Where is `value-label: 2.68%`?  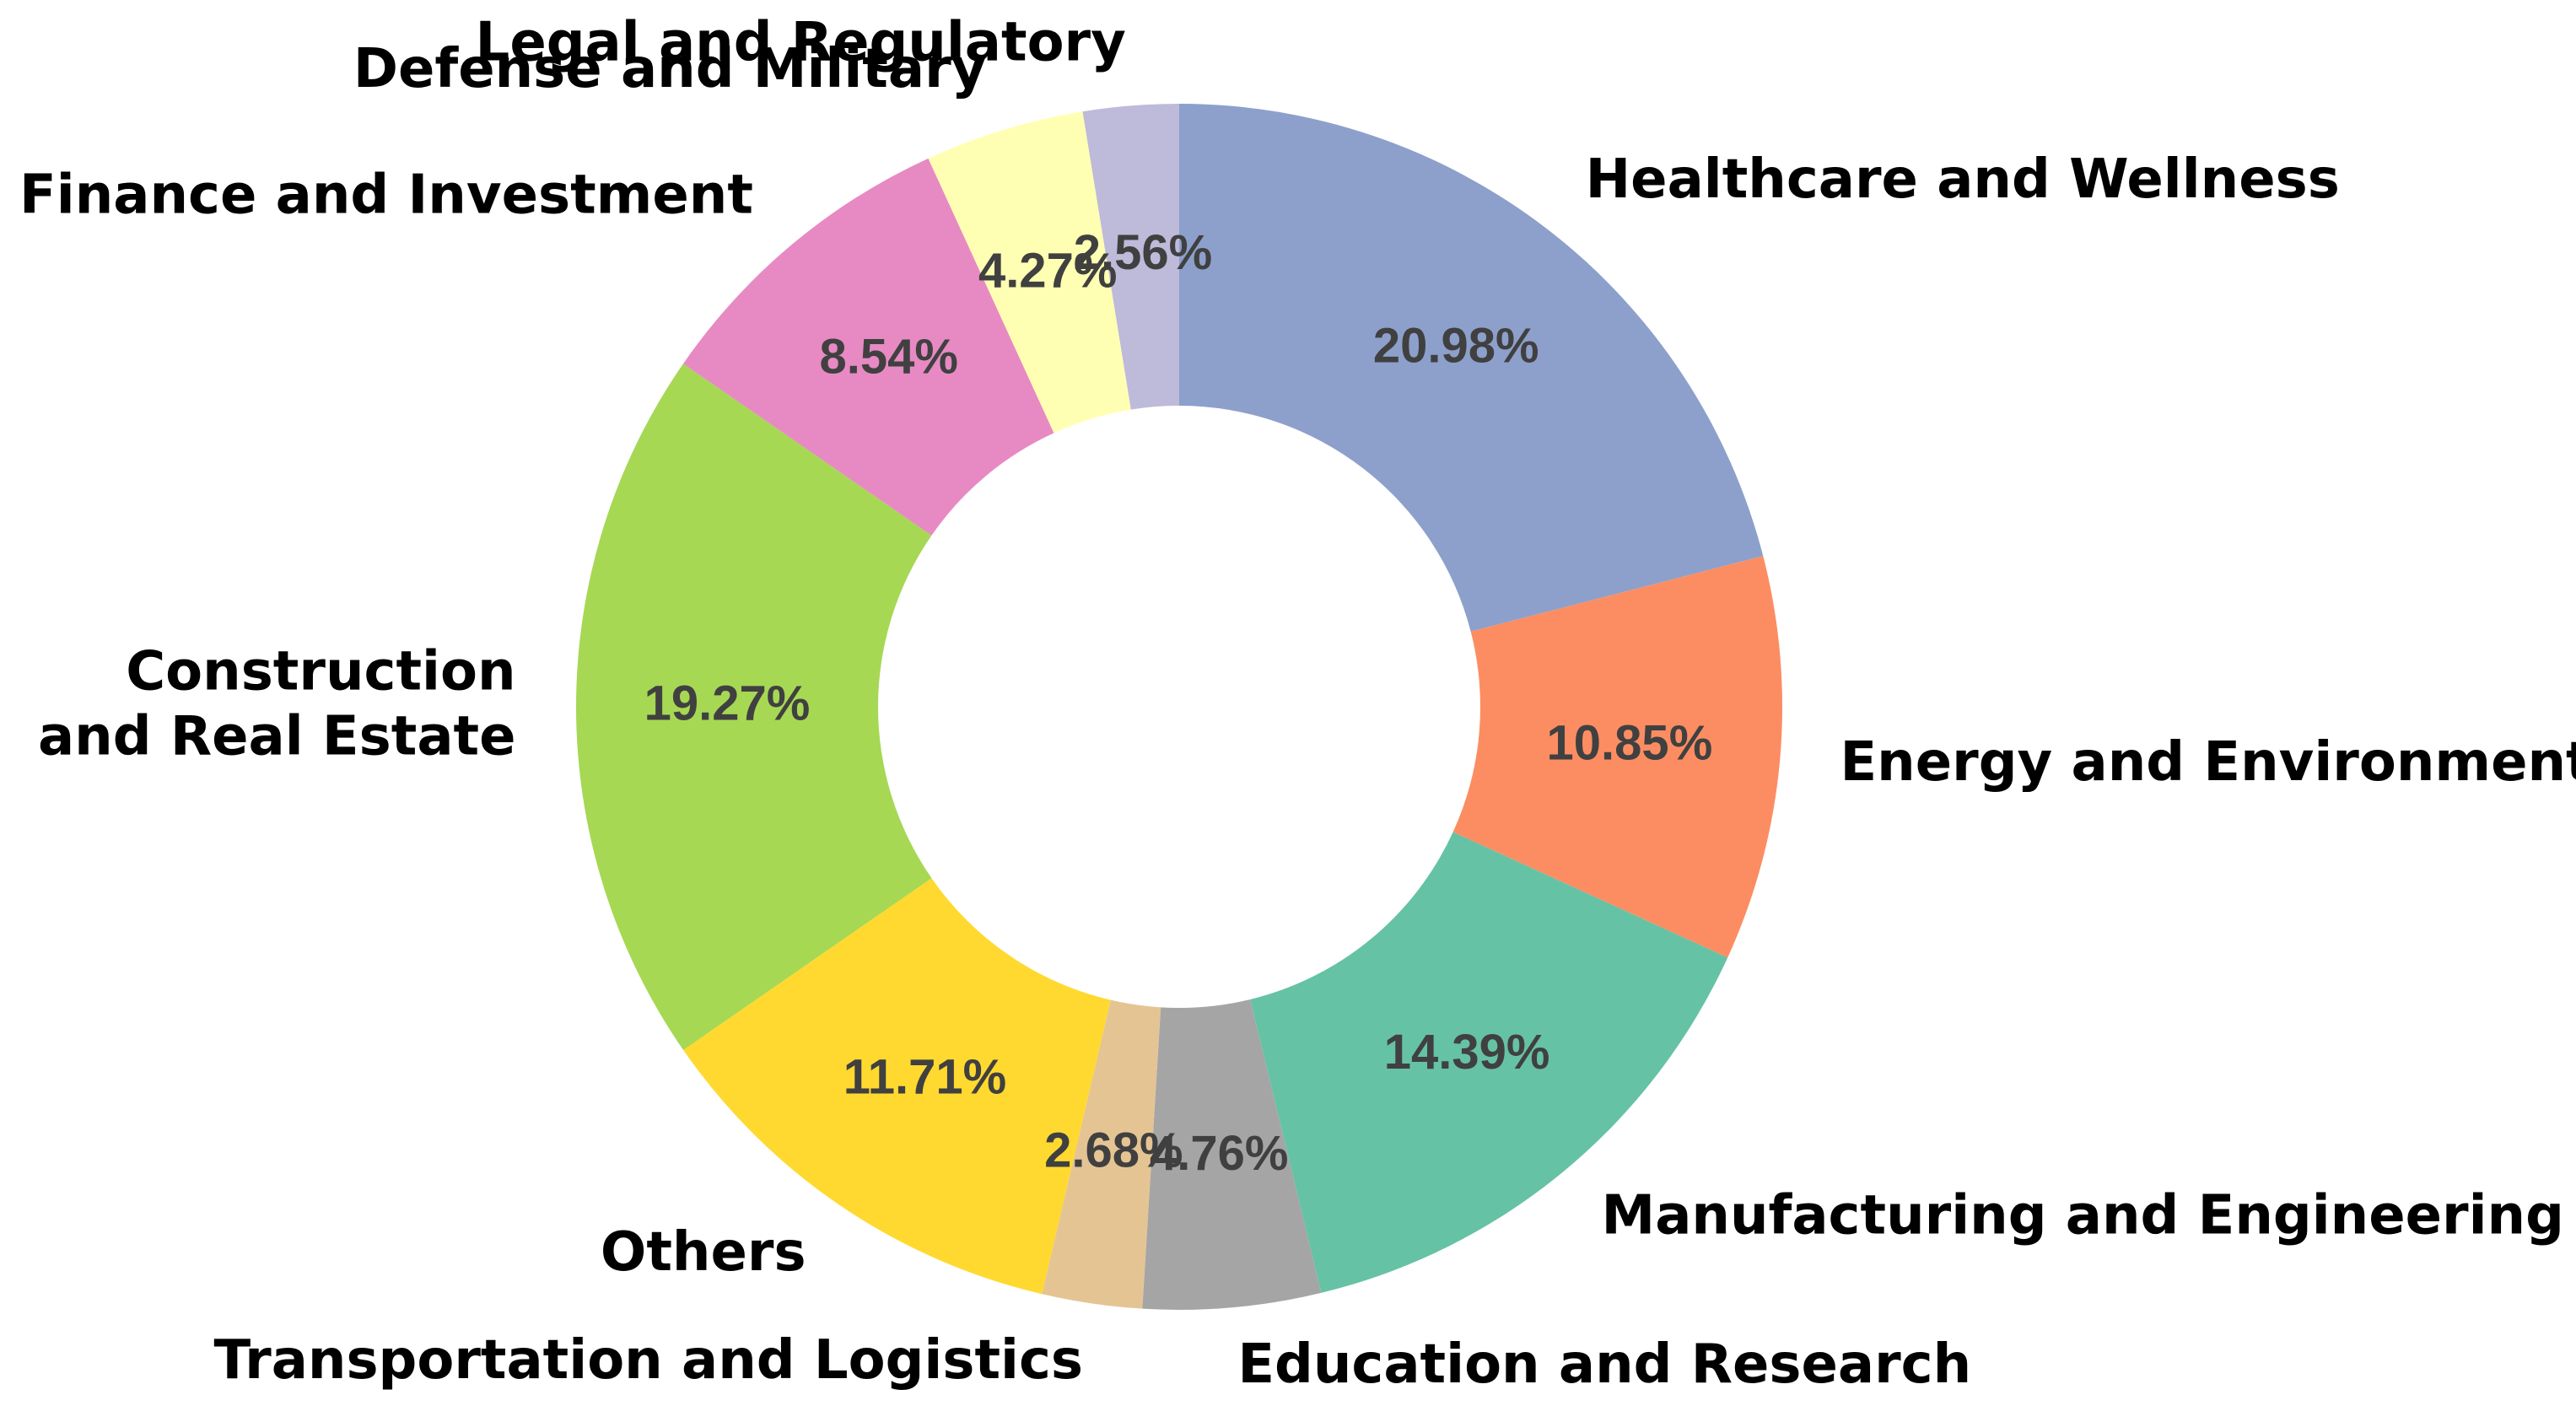
value-label: 2.68% is located at coordinates (1113, 1150).